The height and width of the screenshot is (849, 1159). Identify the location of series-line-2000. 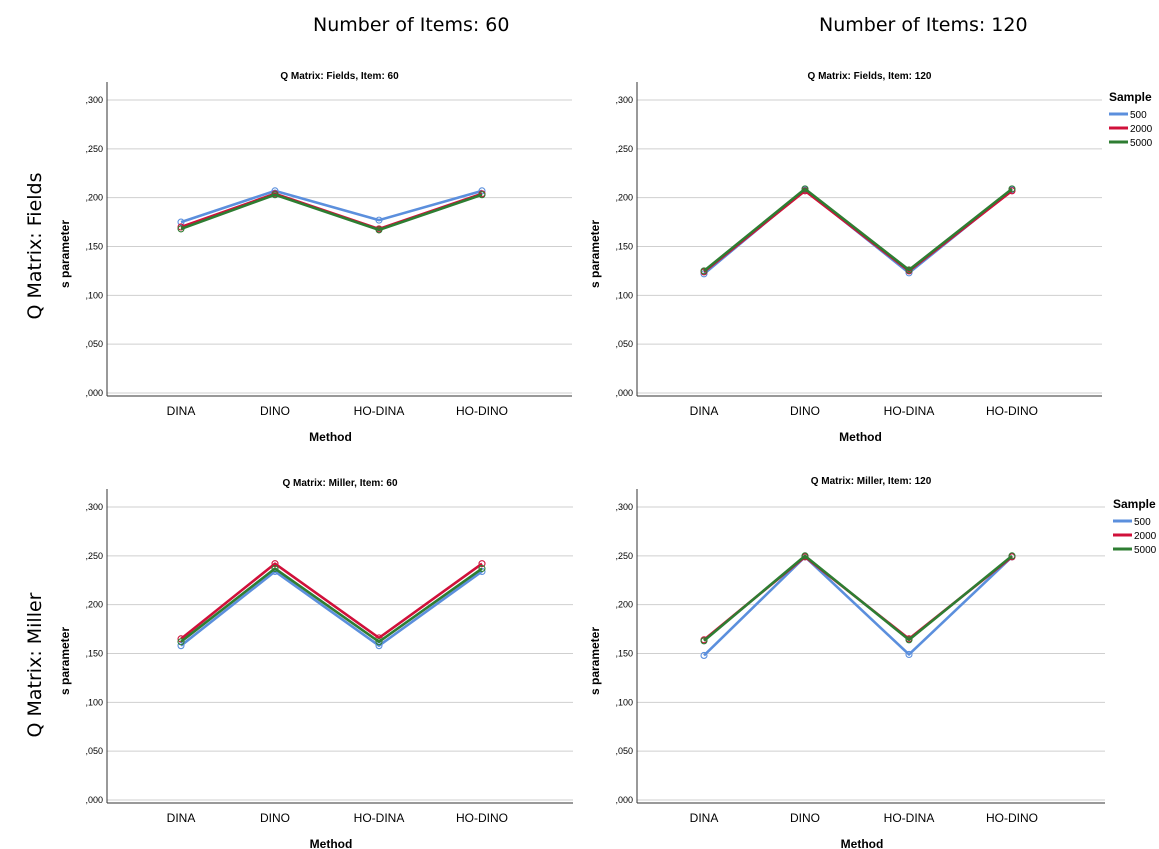
(331, 601).